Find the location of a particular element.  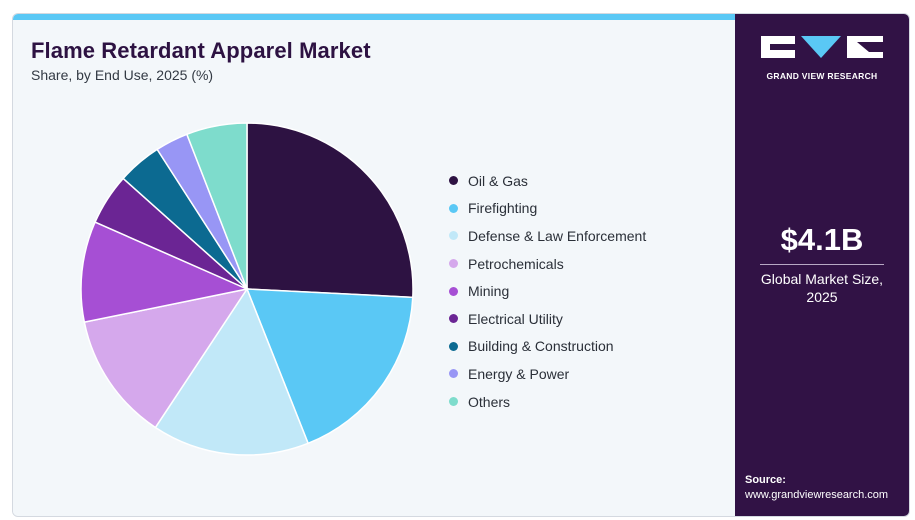

grand-view-research-logo is located at coordinates (822, 47).